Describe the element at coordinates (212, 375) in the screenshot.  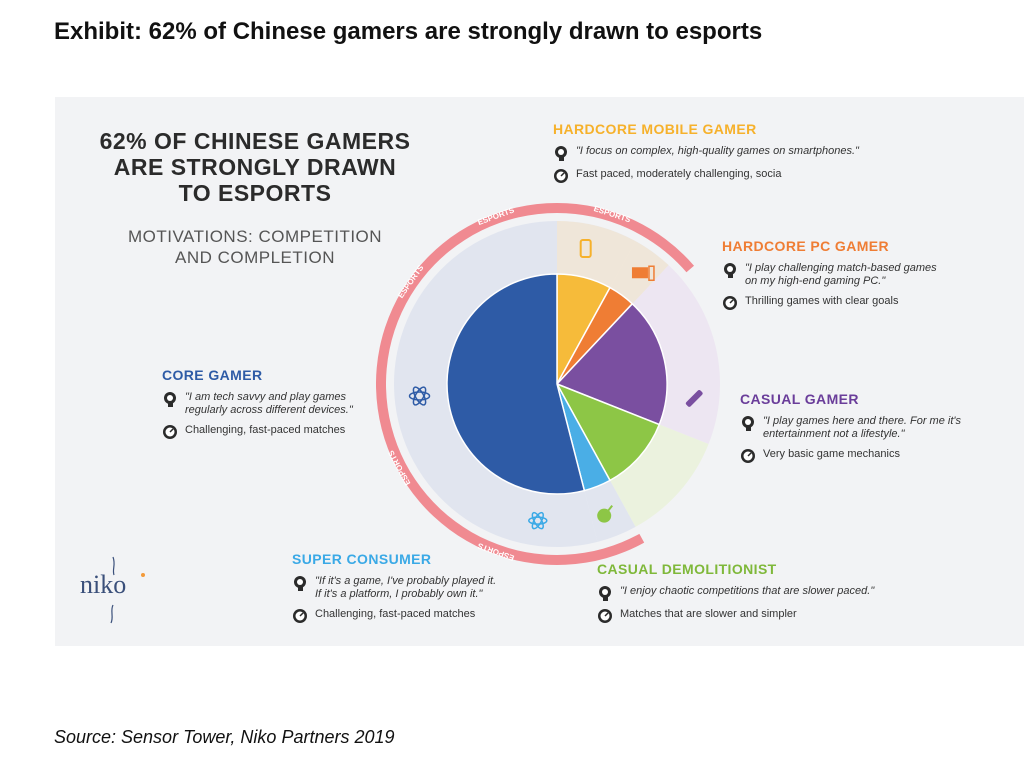
I see `segment-title-core: CORE GAMER` at that location.